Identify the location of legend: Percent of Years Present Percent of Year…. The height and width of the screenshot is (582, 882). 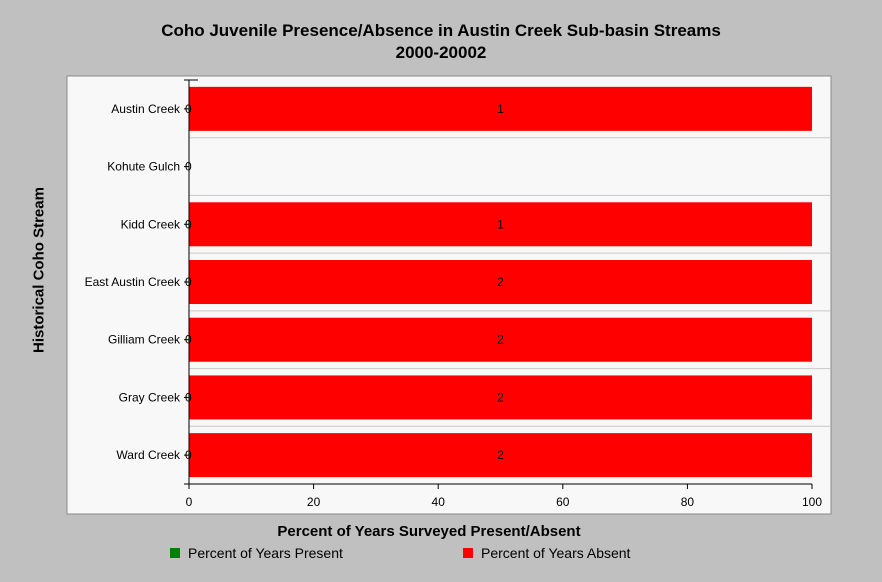
(441, 555).